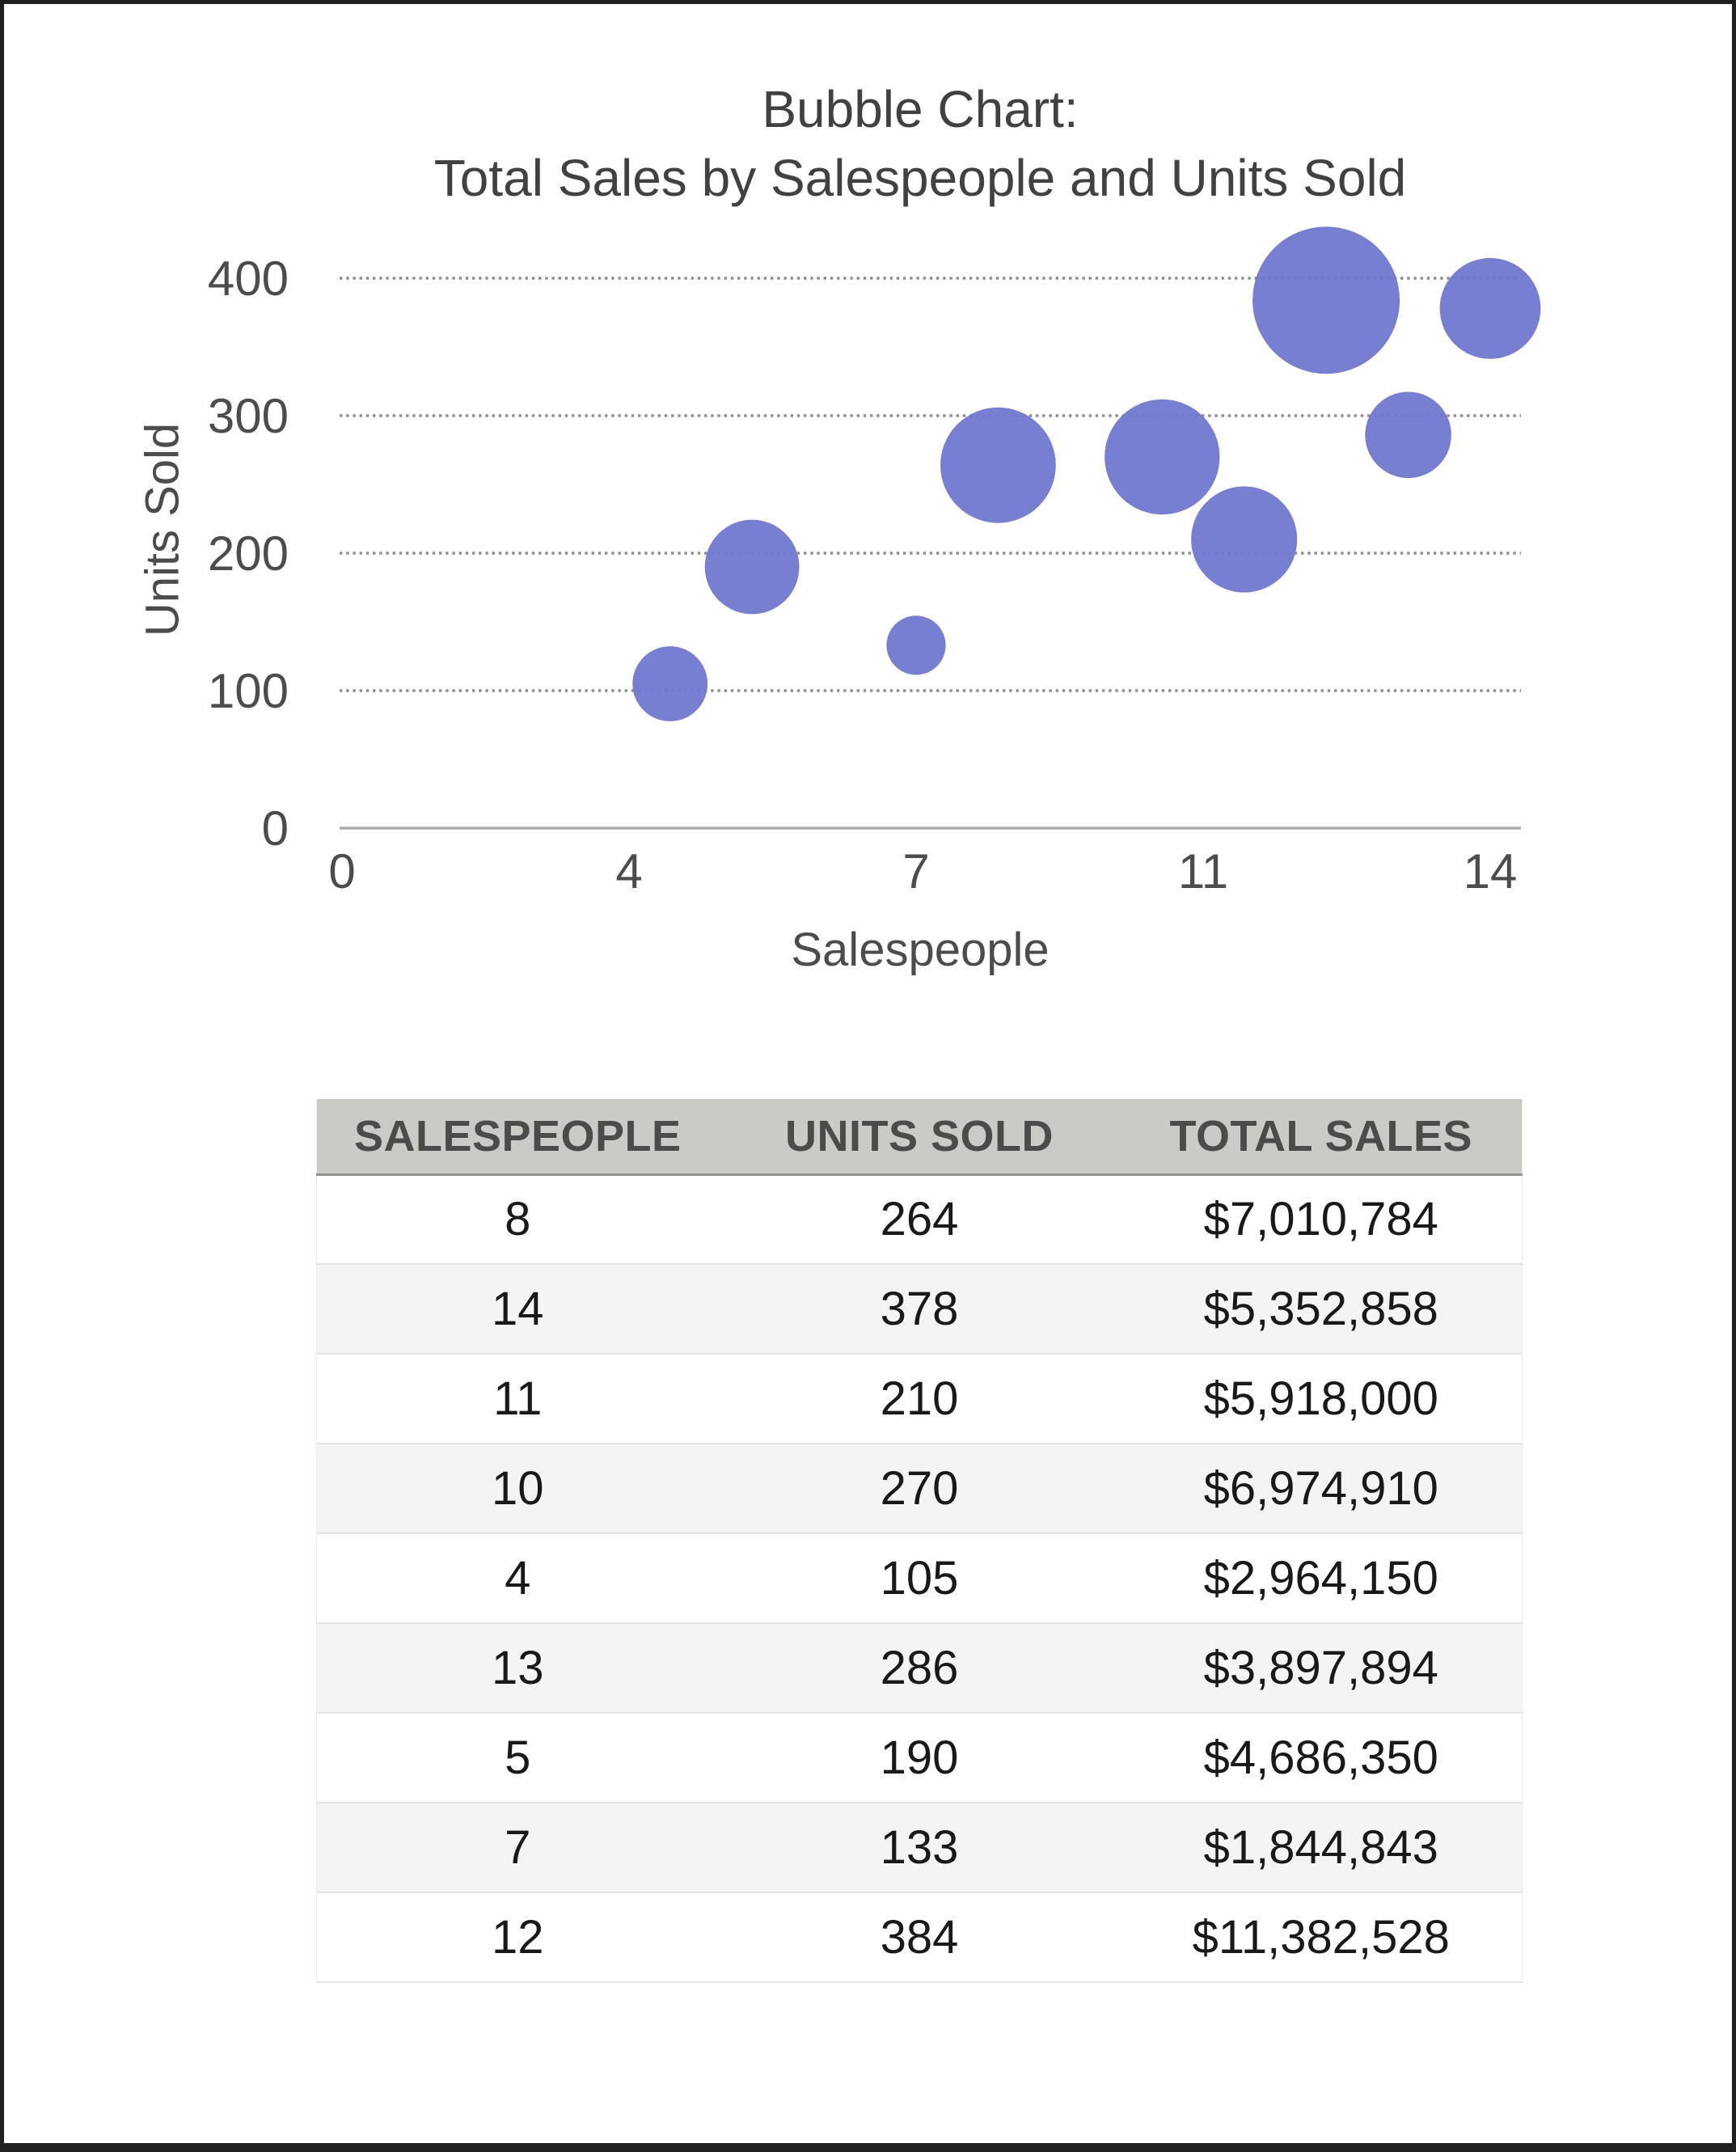  I want to click on table-cell: 105, so click(919, 1578).